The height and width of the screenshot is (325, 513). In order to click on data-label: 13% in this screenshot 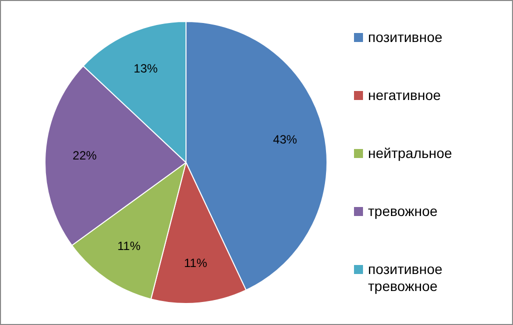, I will do `click(146, 69)`.